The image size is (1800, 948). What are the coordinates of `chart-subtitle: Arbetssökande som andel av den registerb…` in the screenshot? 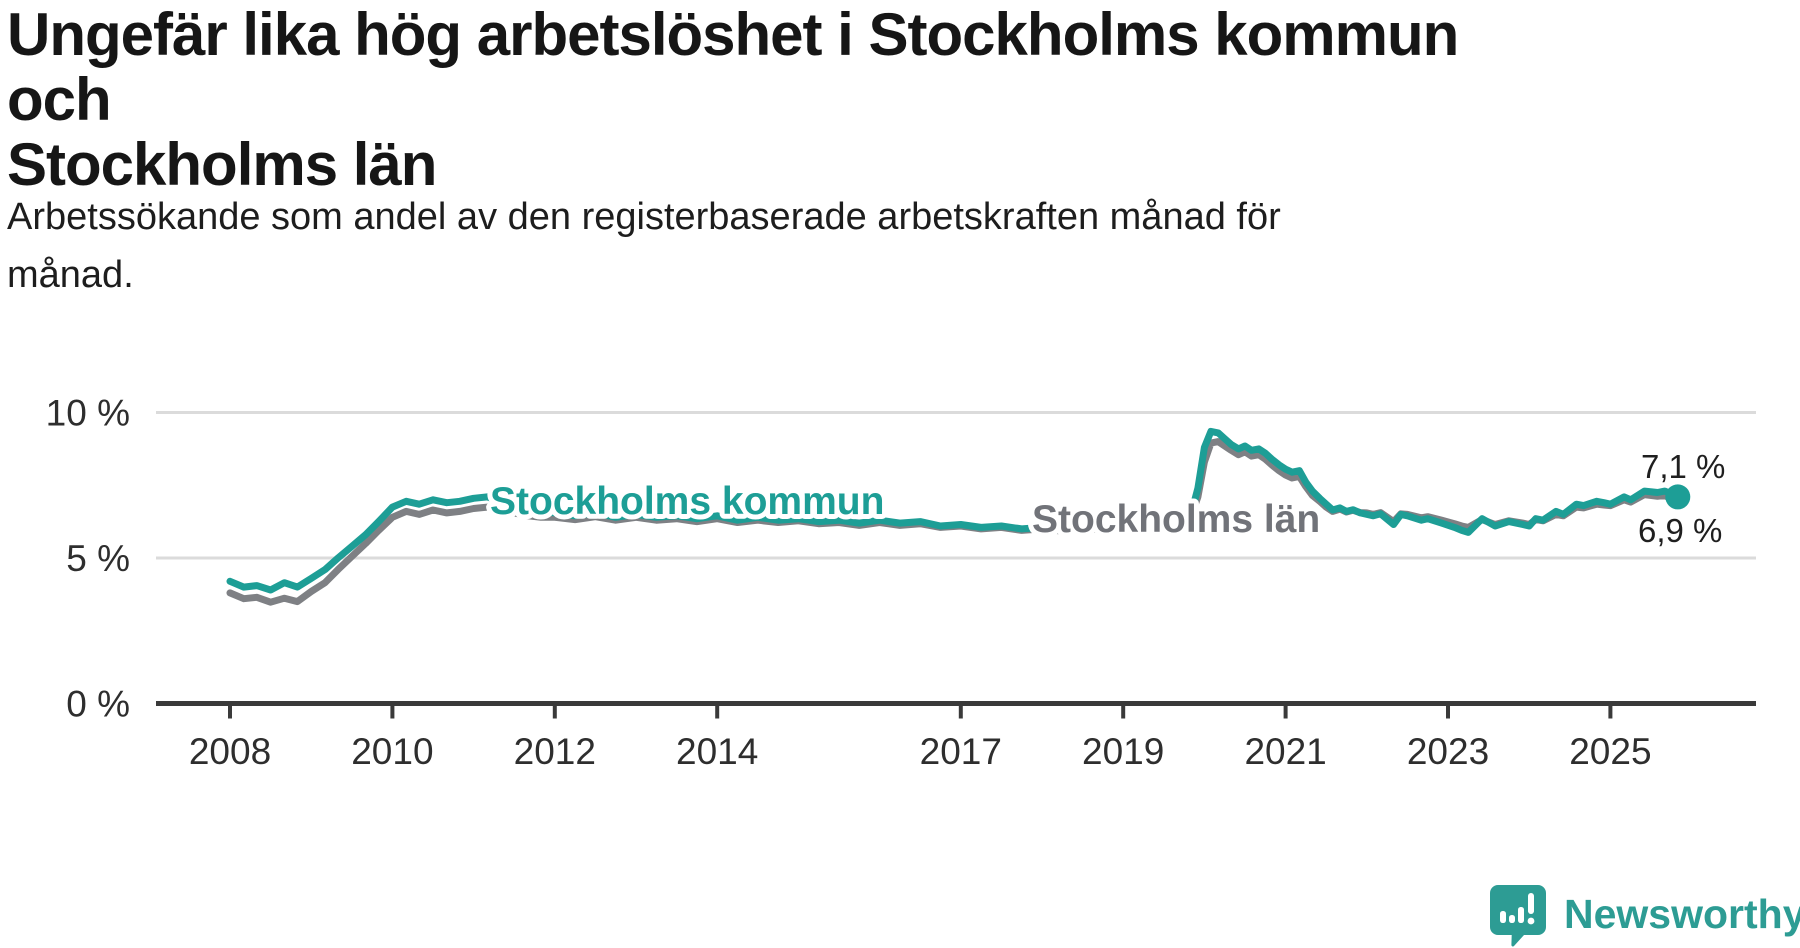 It's located at (757, 246).